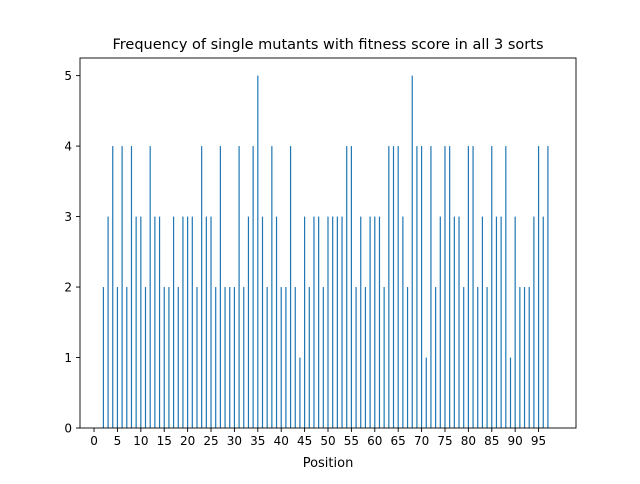  Describe the element at coordinates (68, 147) in the screenshot. I see `y-tick-label: 4` at that location.